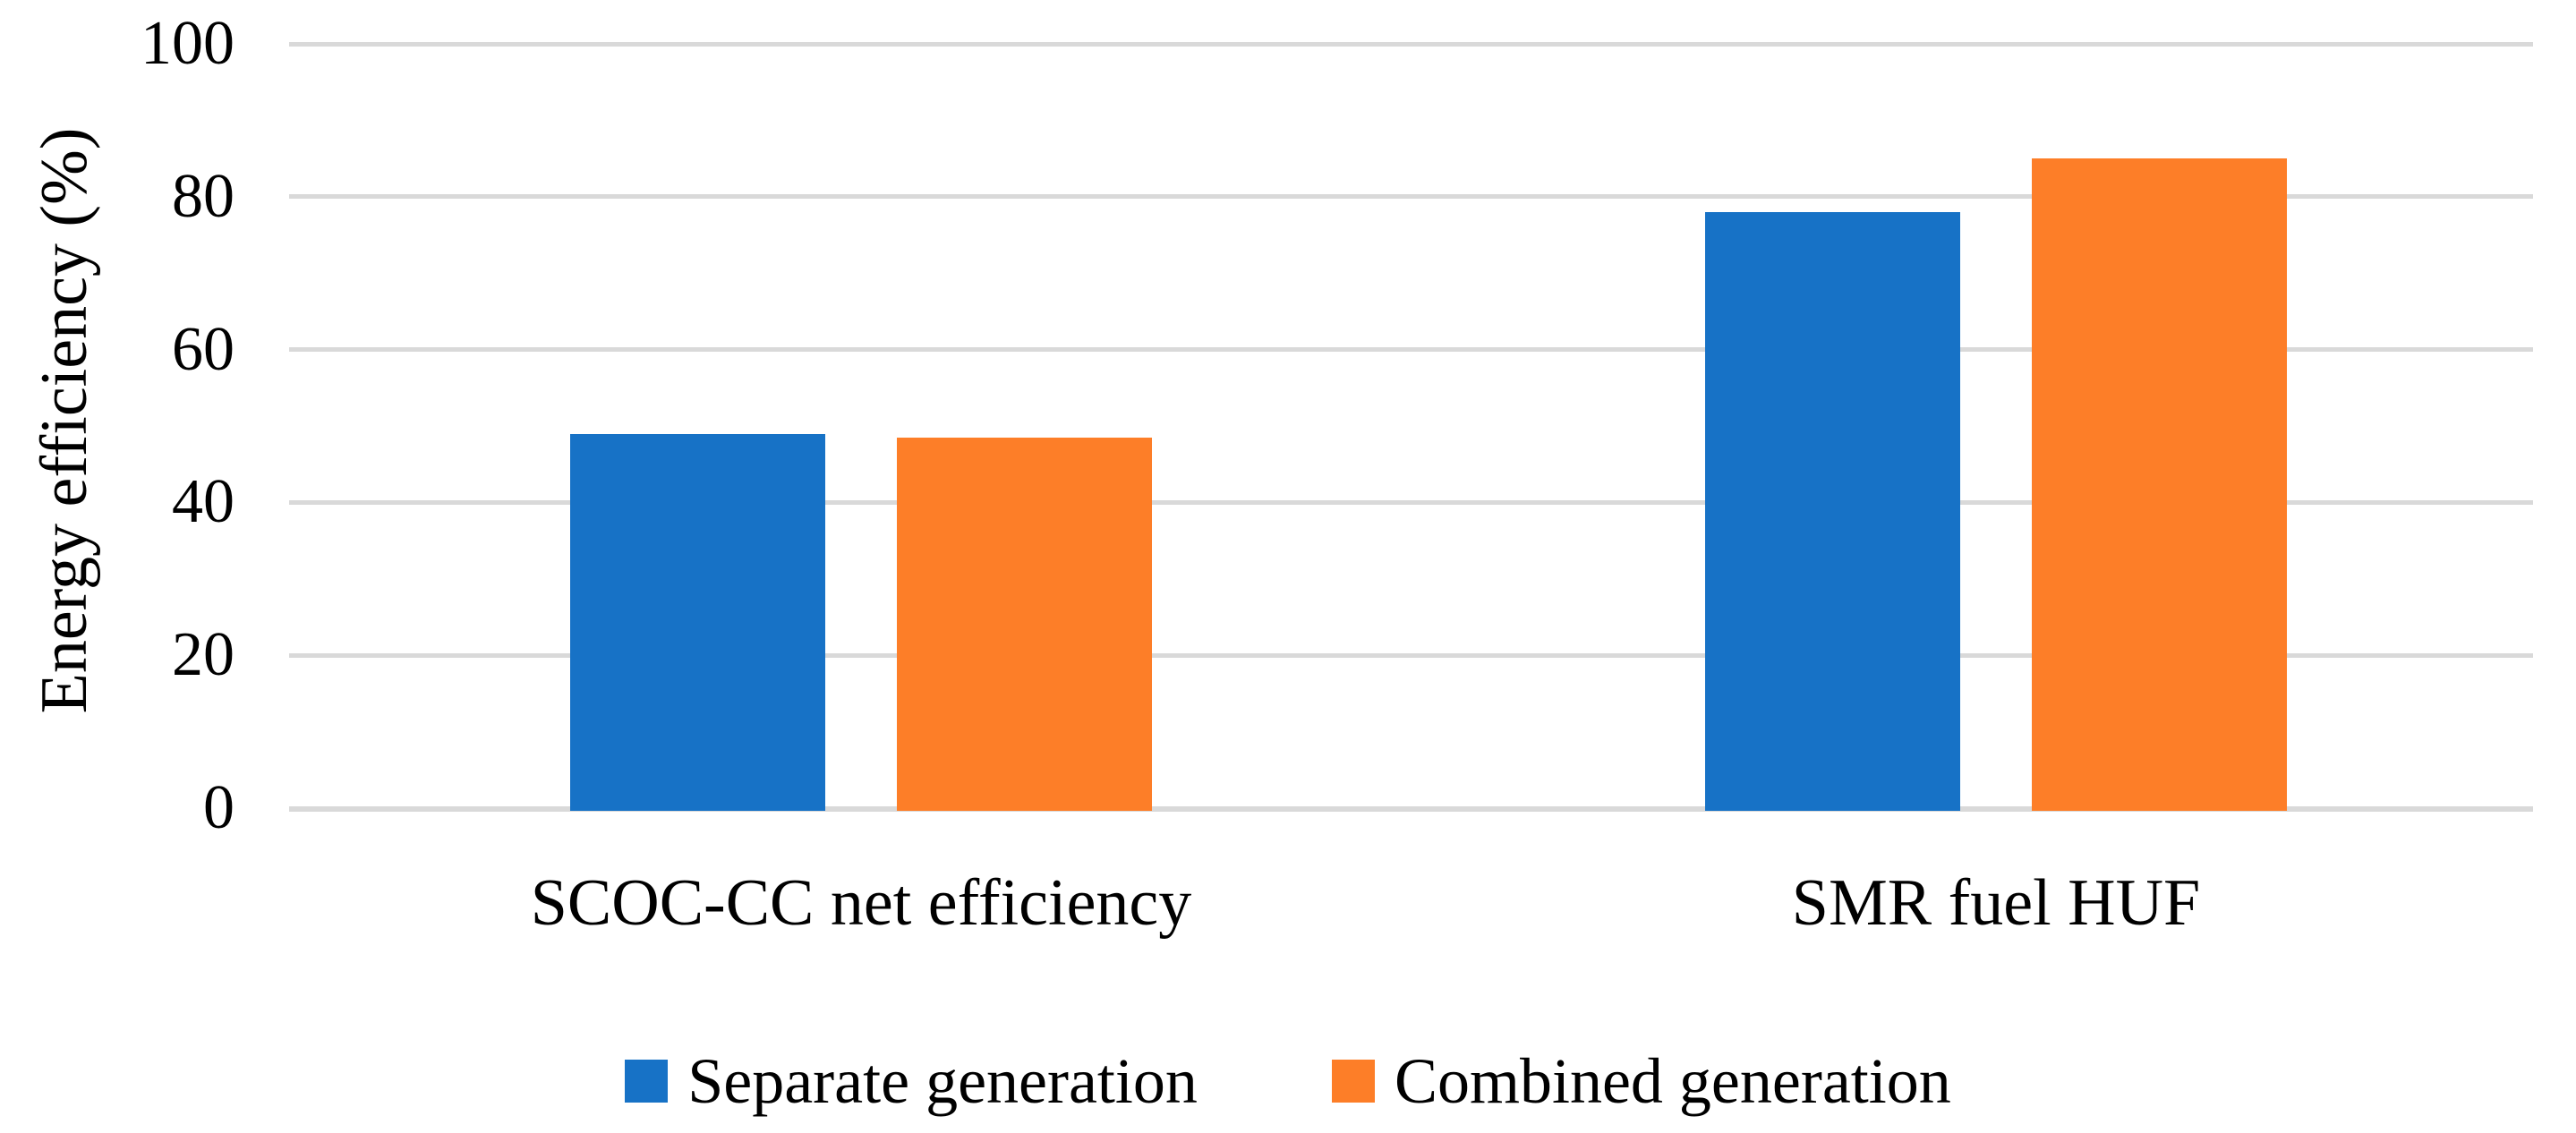  What do you see at coordinates (203, 502) in the screenshot?
I see `y-tick-label-40: 40` at bounding box center [203, 502].